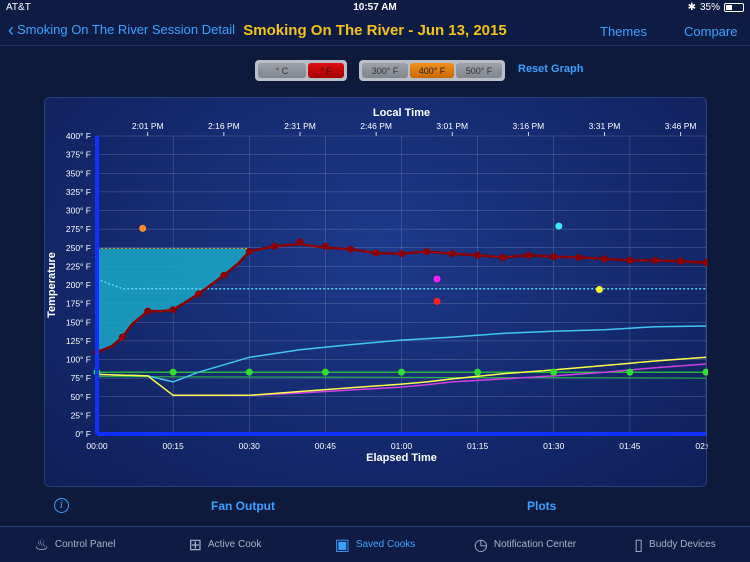 The height and width of the screenshot is (562, 750). Describe the element at coordinates (173, 446) in the screenshot. I see `x-tick-label: 00:15` at that location.